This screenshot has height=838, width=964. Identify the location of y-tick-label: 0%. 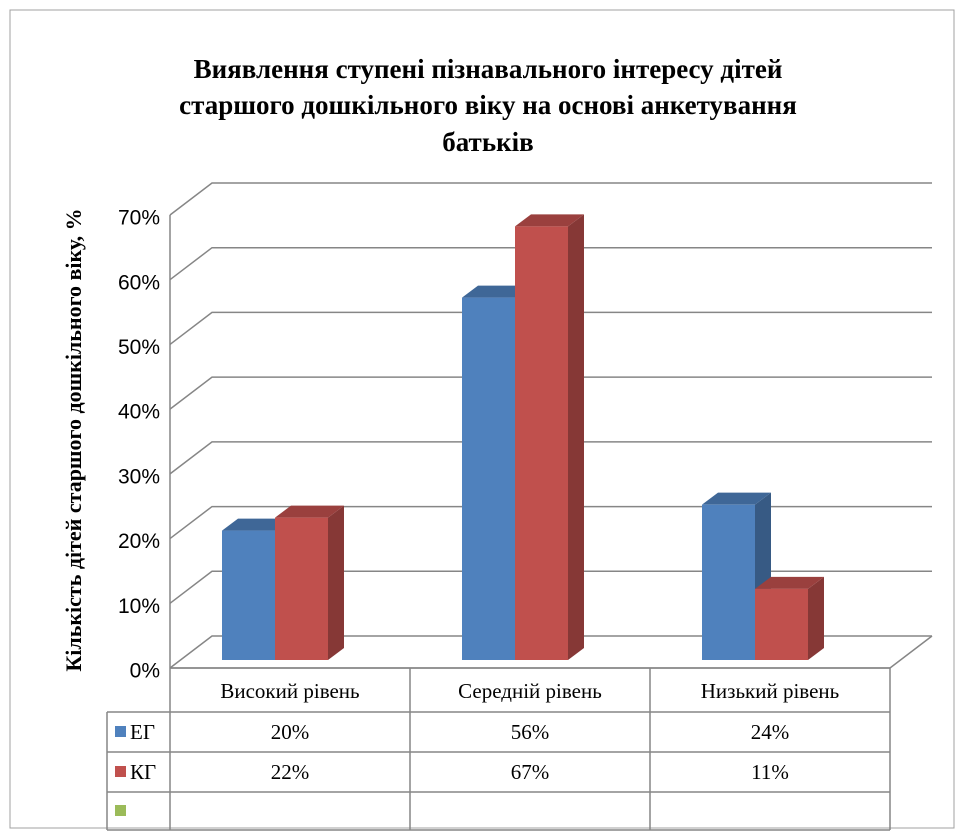
(145, 671).